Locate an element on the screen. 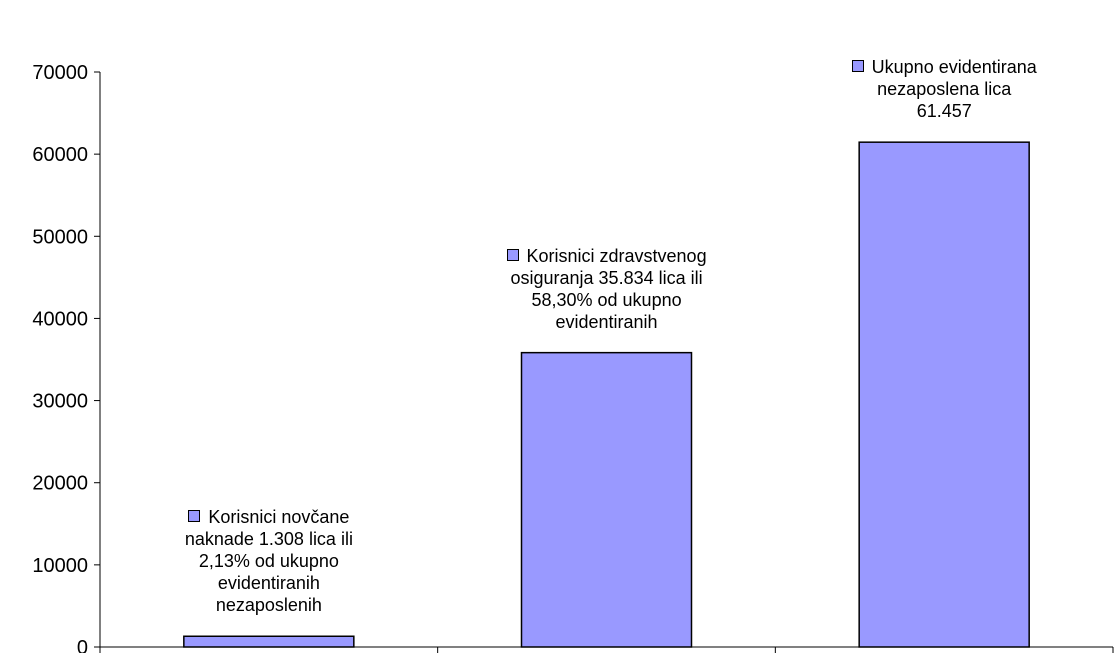  data-label-line: Korisnici zdravstvenog is located at coordinates (606, 256).